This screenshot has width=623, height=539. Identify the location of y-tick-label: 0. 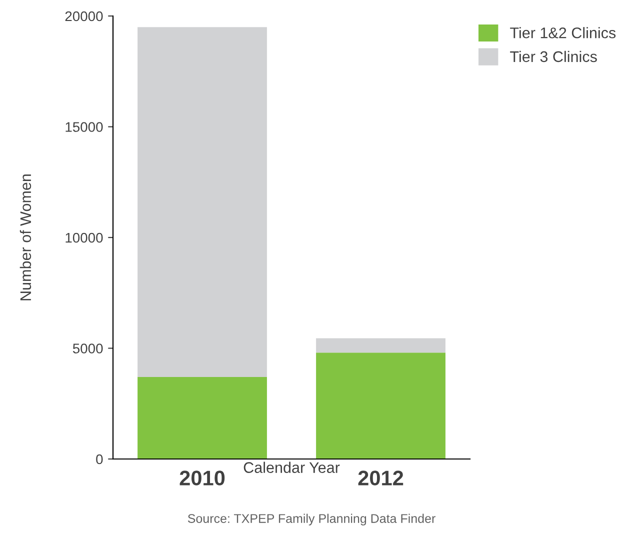
(99, 459).